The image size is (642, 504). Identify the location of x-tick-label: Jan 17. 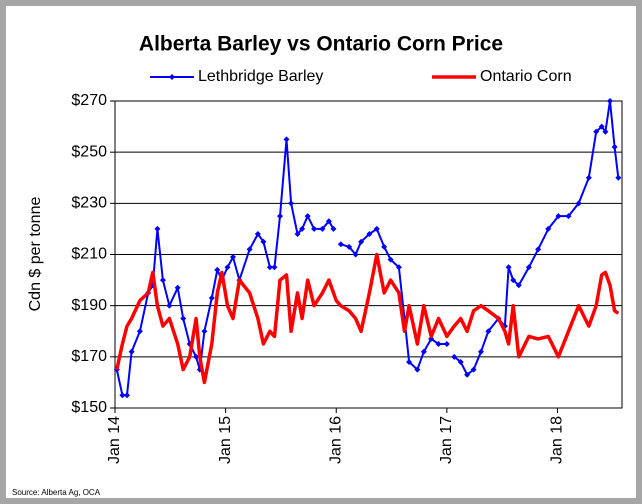
(446, 440).